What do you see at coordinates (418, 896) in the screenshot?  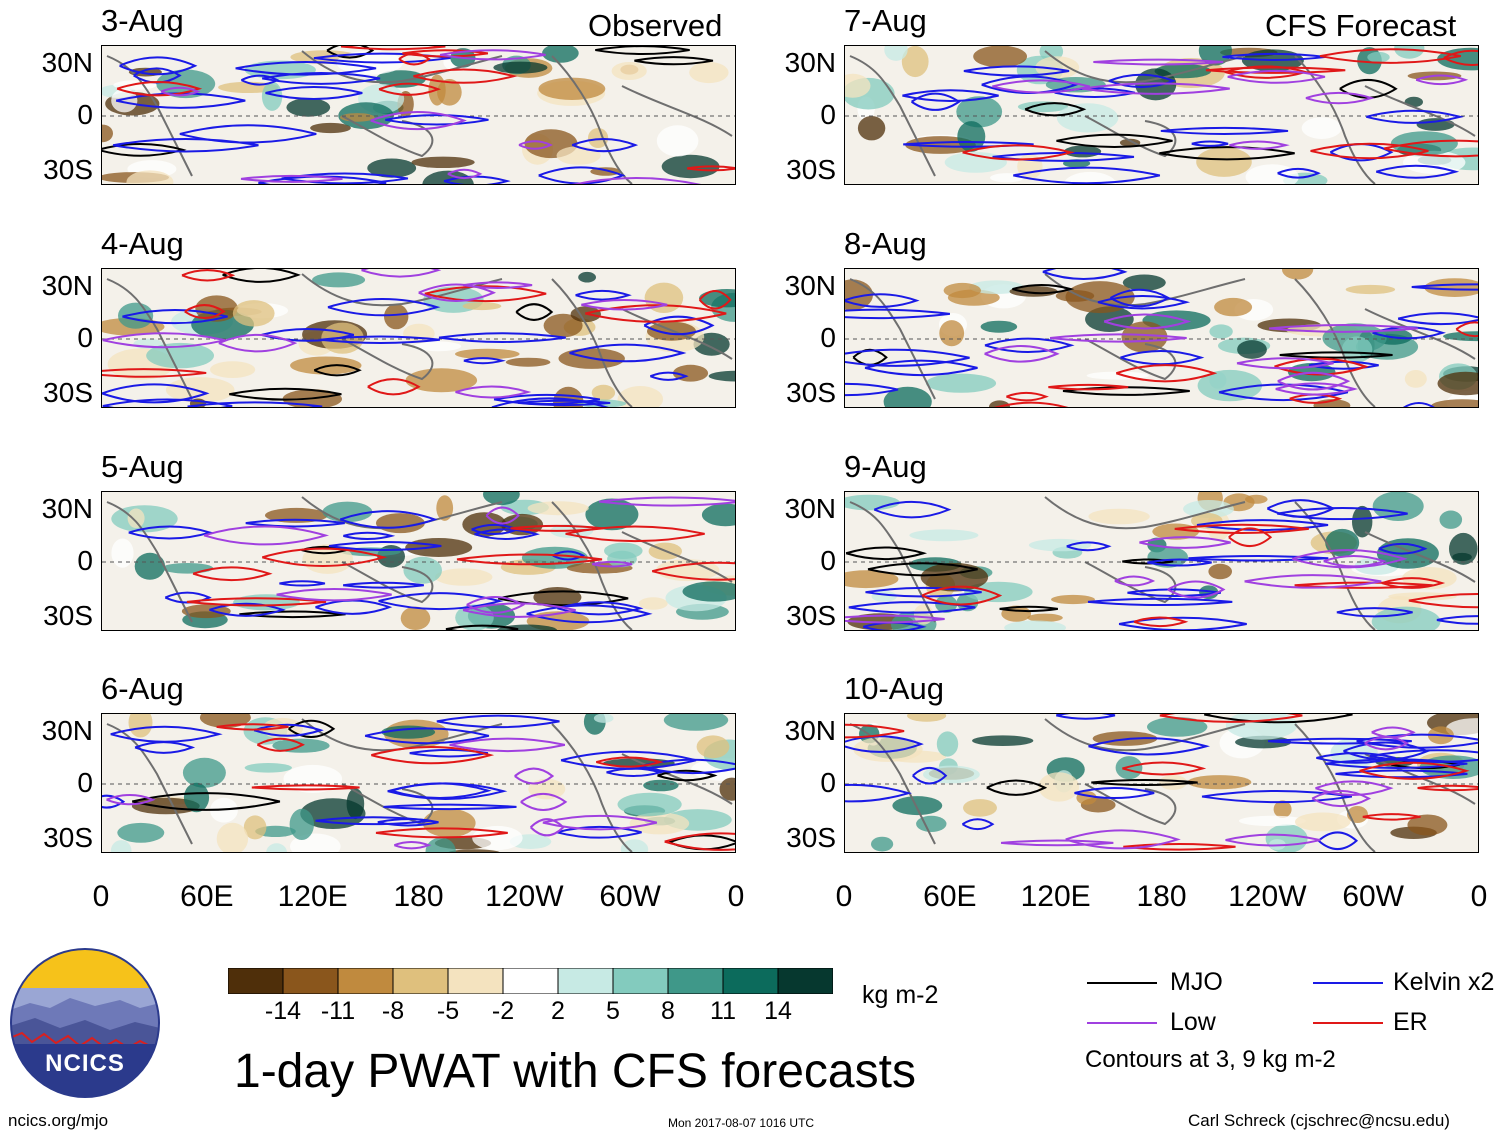 I see `longitude-label: 180` at bounding box center [418, 896].